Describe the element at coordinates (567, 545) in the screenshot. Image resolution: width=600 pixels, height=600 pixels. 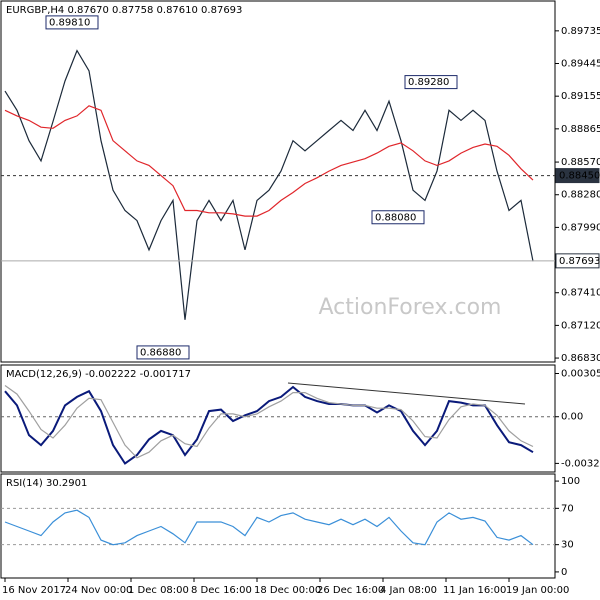
I see `y-tick-label: 30` at that location.